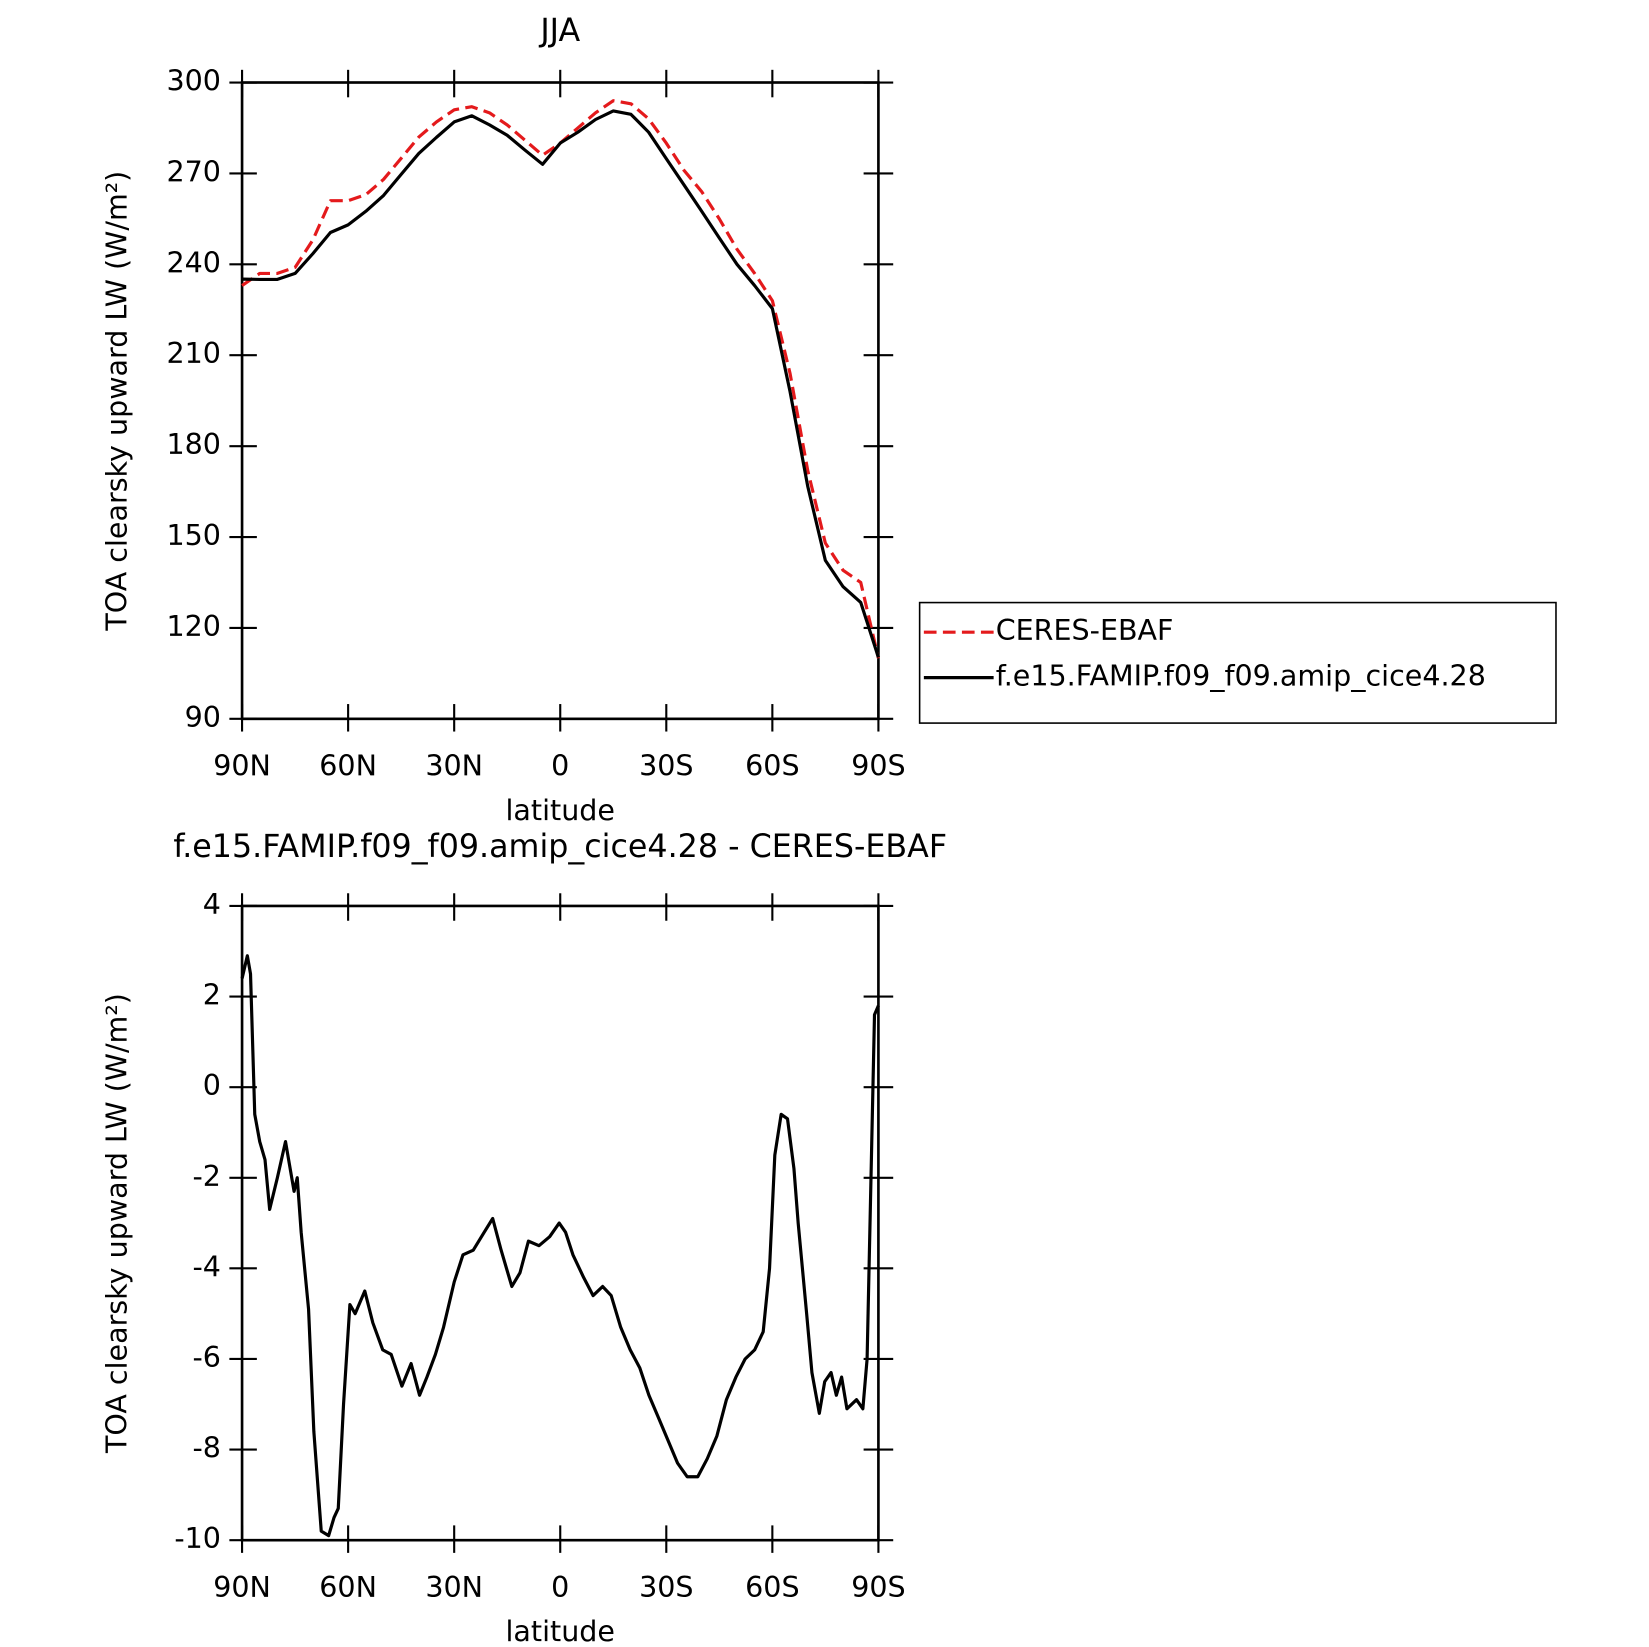 The height and width of the screenshot is (1647, 1649). I want to click on legend-label: CERES-EBAF, so click(1085, 630).